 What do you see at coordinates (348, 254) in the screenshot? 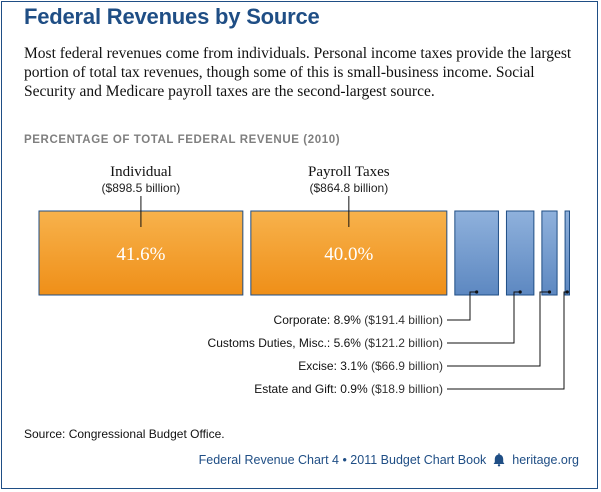
I see `value-label-payroll-taxes: 40.0%` at bounding box center [348, 254].